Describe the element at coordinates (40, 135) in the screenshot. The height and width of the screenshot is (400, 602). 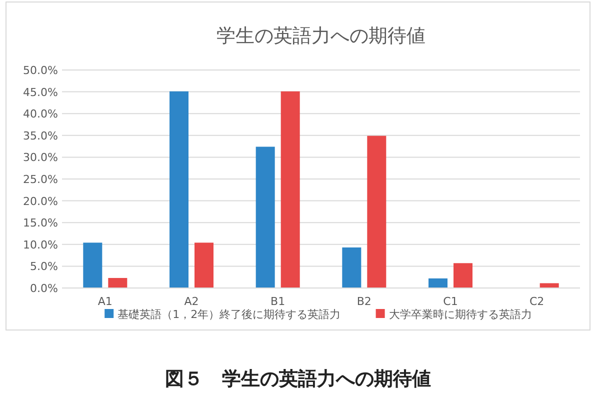
I see `y-tick-label: 35.0%` at that location.